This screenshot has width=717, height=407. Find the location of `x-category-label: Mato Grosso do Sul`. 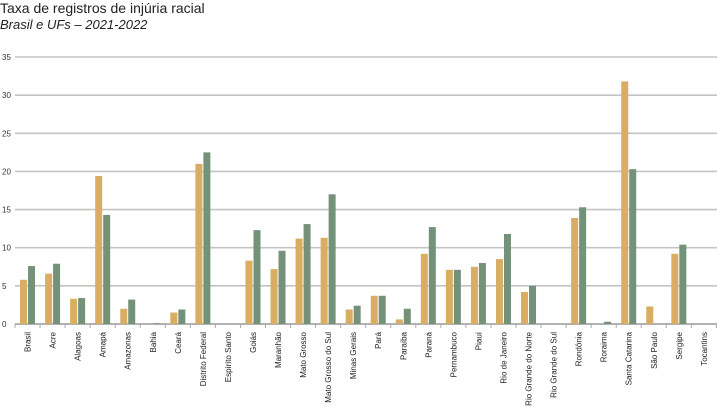

x-category-label: Mato Grosso do Sul is located at coordinates (328, 367).